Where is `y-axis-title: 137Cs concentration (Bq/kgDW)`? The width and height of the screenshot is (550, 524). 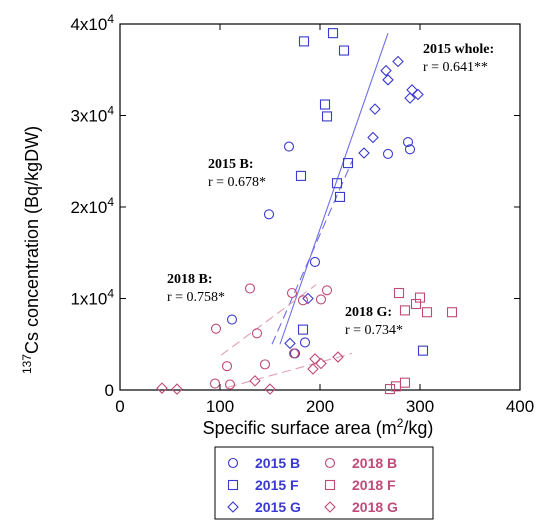
y-axis-title: 137Cs concentration (Bq/kgDW) is located at coordinates (31, 250).